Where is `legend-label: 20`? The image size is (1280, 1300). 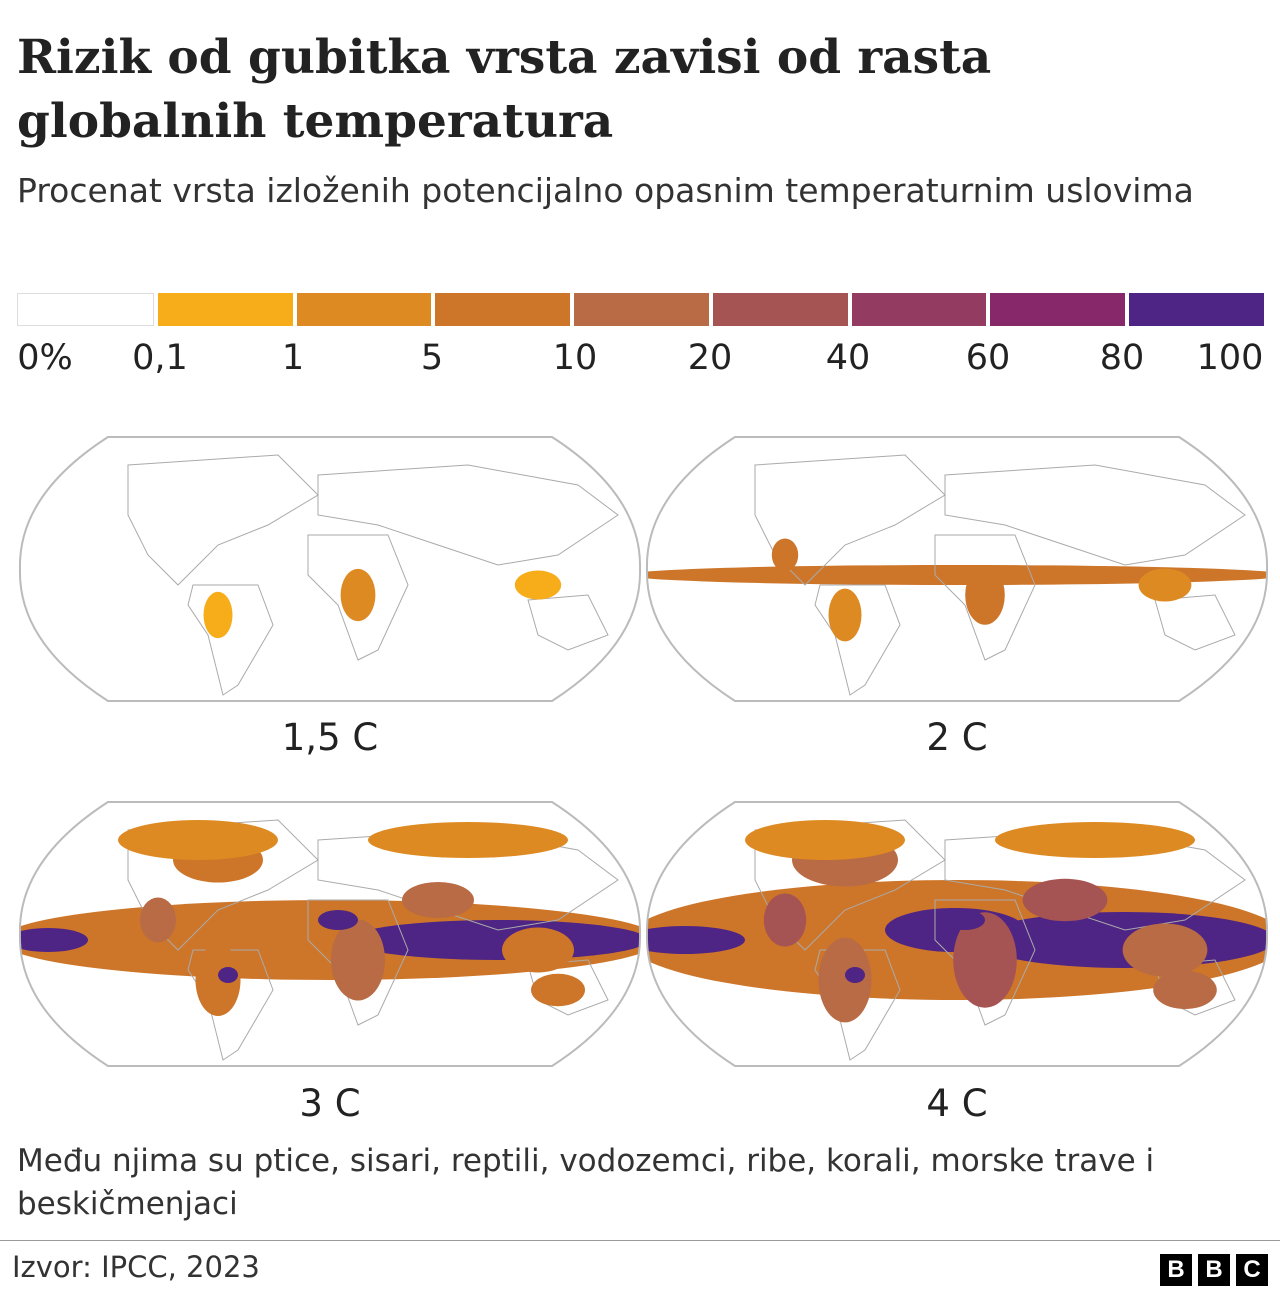 legend-label: 20 is located at coordinates (710, 358).